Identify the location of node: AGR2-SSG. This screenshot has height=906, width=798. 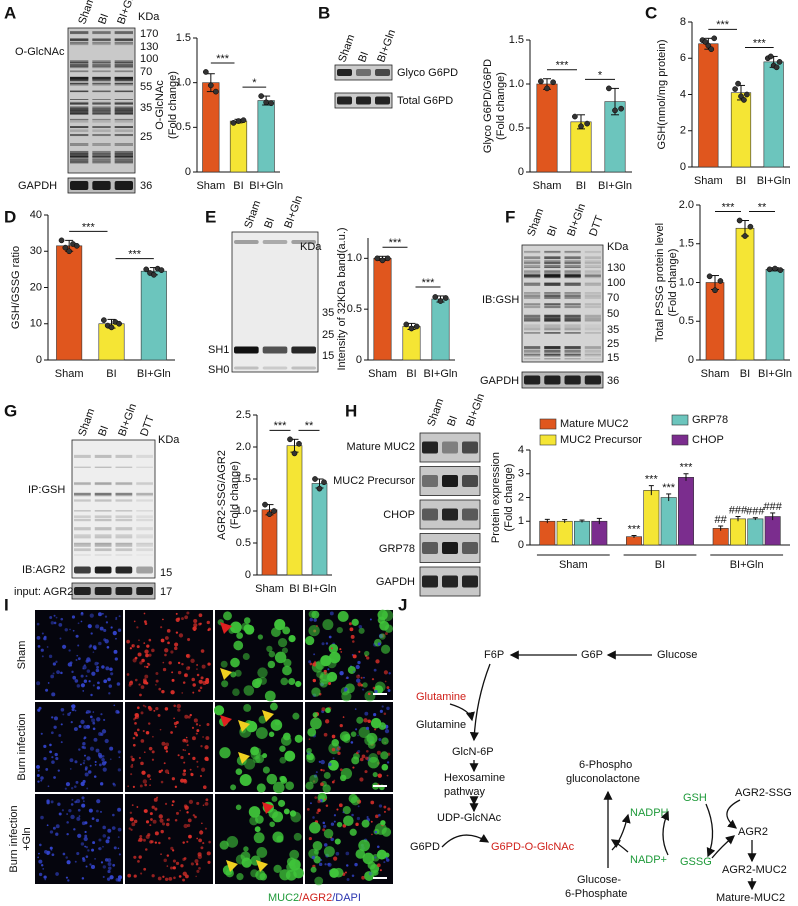
(763, 793).